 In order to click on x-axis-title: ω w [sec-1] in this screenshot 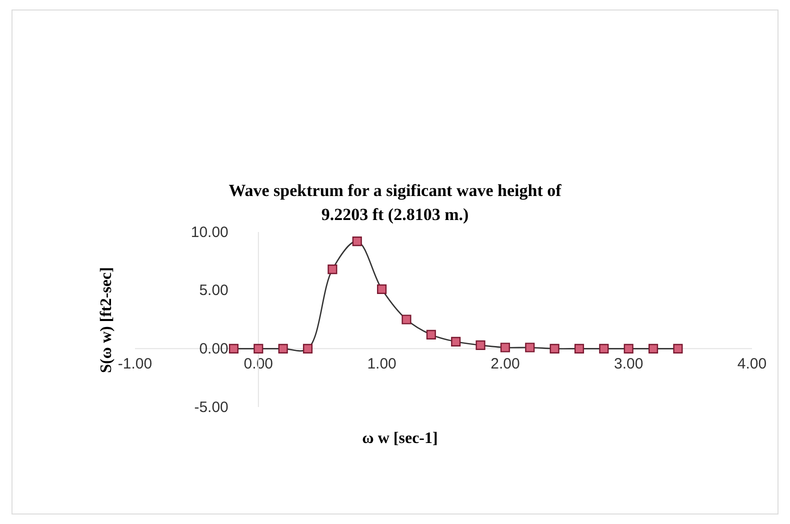, I will do `click(400, 438)`.